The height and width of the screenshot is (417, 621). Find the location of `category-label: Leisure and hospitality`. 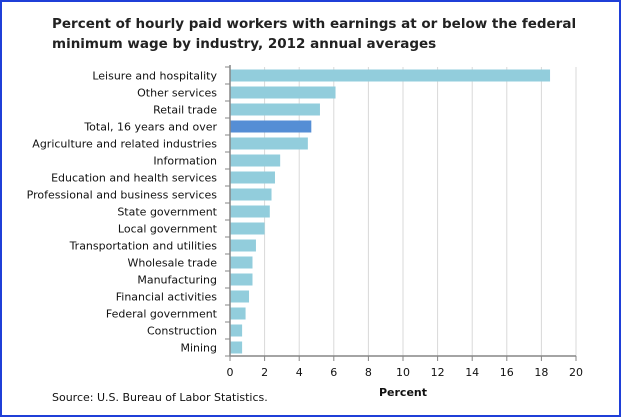

category-label: Leisure and hospitality is located at coordinates (154, 76).